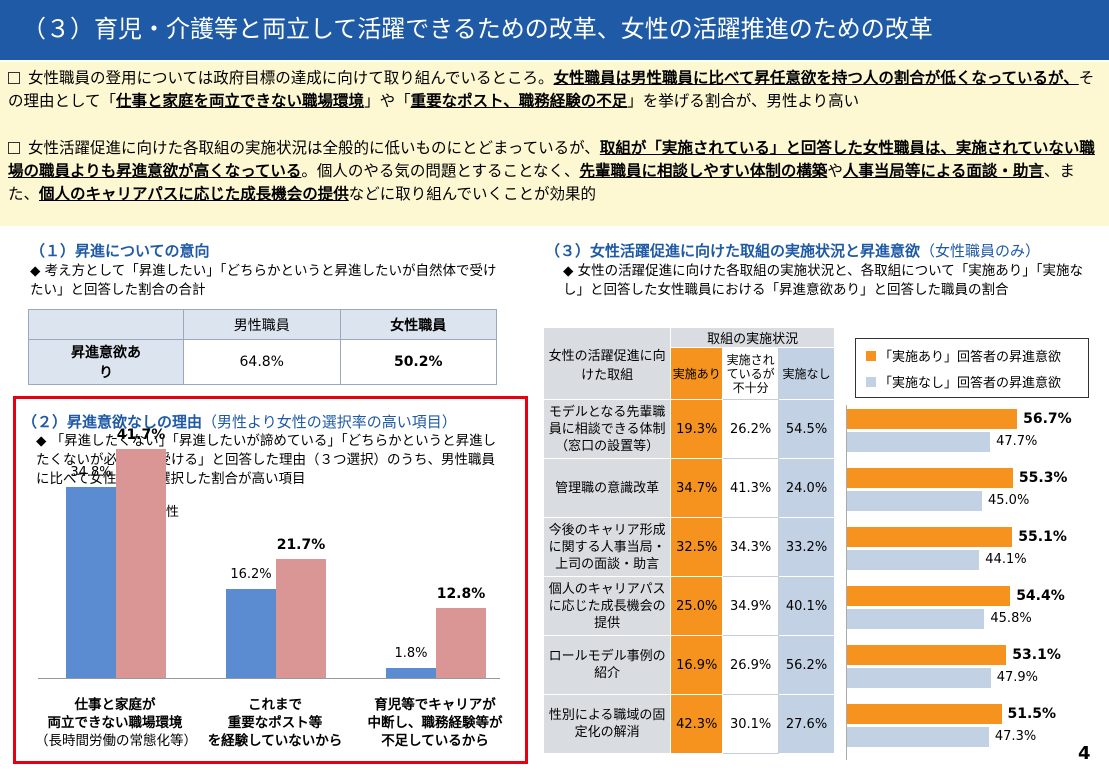 The height and width of the screenshot is (782, 1109). I want to click on chart-baseline, so click(269, 678).